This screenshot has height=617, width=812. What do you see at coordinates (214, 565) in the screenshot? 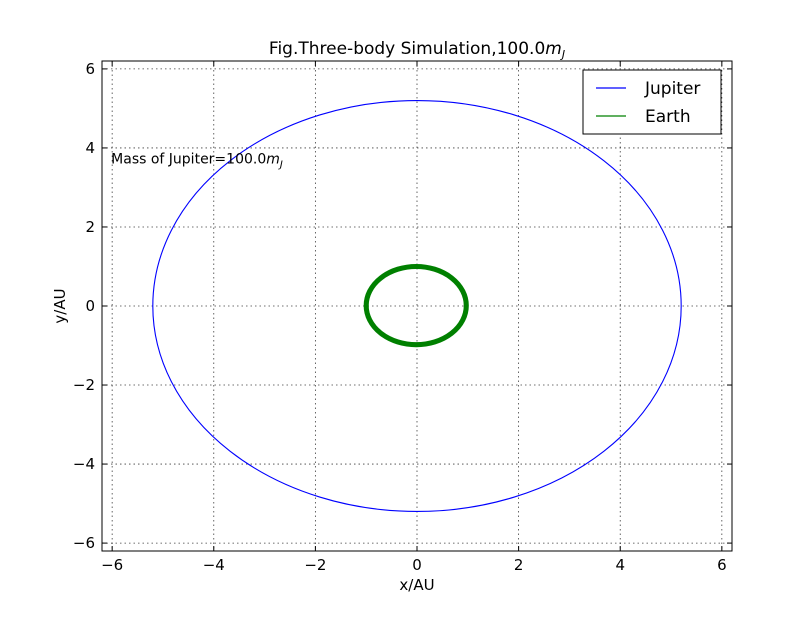
I see `x-tick-label: −4` at bounding box center [214, 565].